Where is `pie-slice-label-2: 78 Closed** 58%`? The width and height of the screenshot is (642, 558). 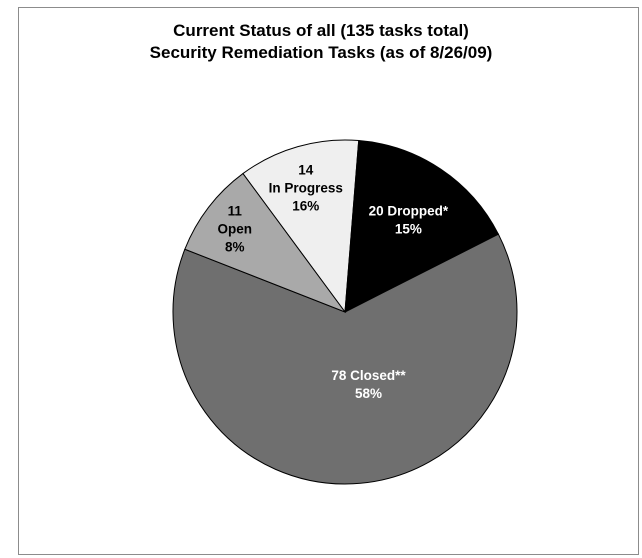
pie-slice-label-2: 78 Closed** 58% is located at coordinates (368, 384).